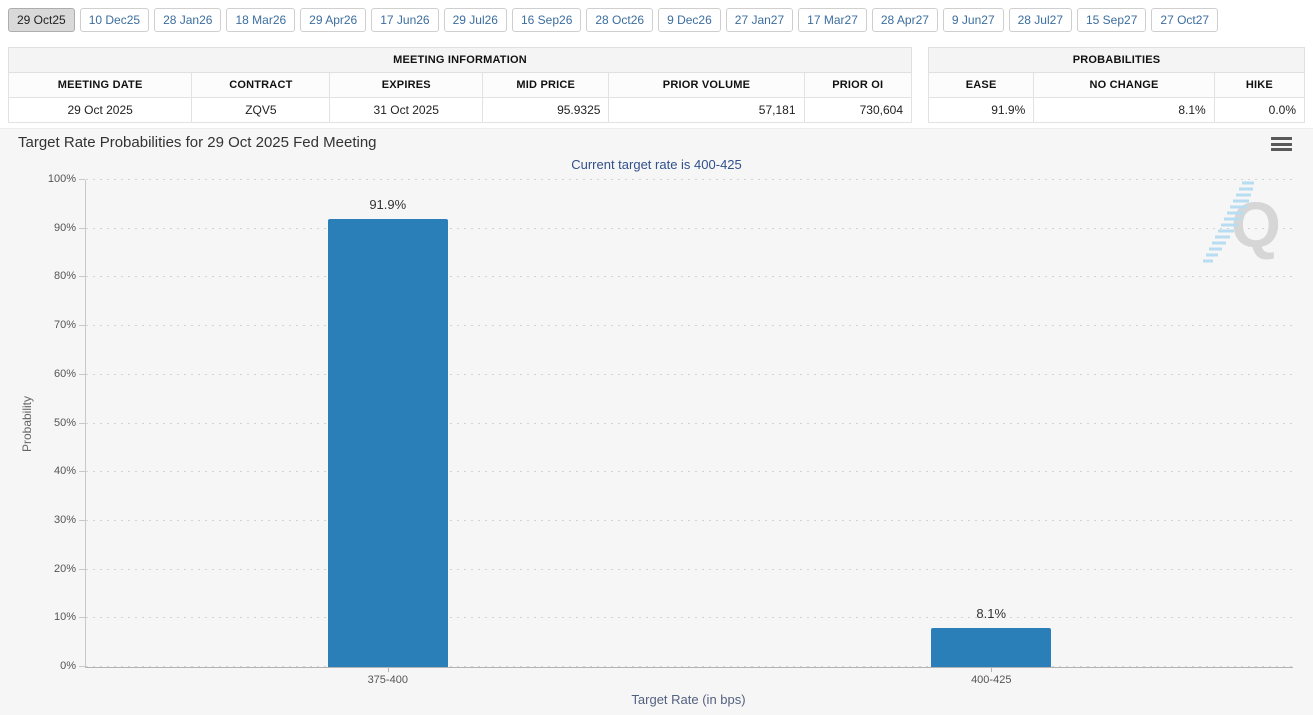  I want to click on mid-price-value: 95.9325, so click(546, 110).